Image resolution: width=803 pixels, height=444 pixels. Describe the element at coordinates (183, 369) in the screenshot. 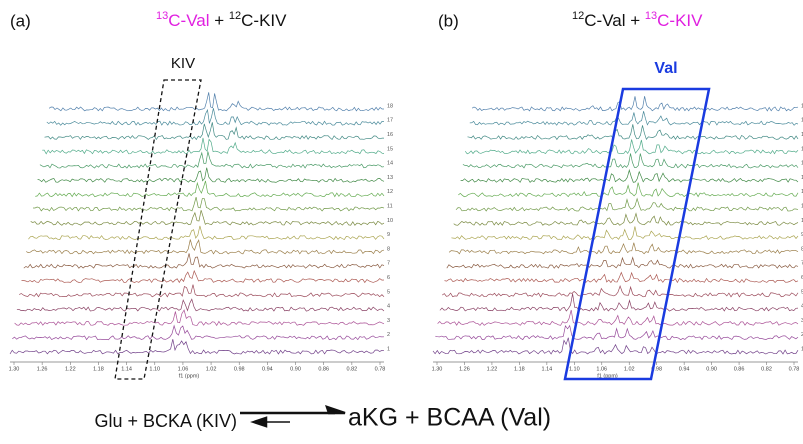

I see `x-tick-label: 1.06` at that location.